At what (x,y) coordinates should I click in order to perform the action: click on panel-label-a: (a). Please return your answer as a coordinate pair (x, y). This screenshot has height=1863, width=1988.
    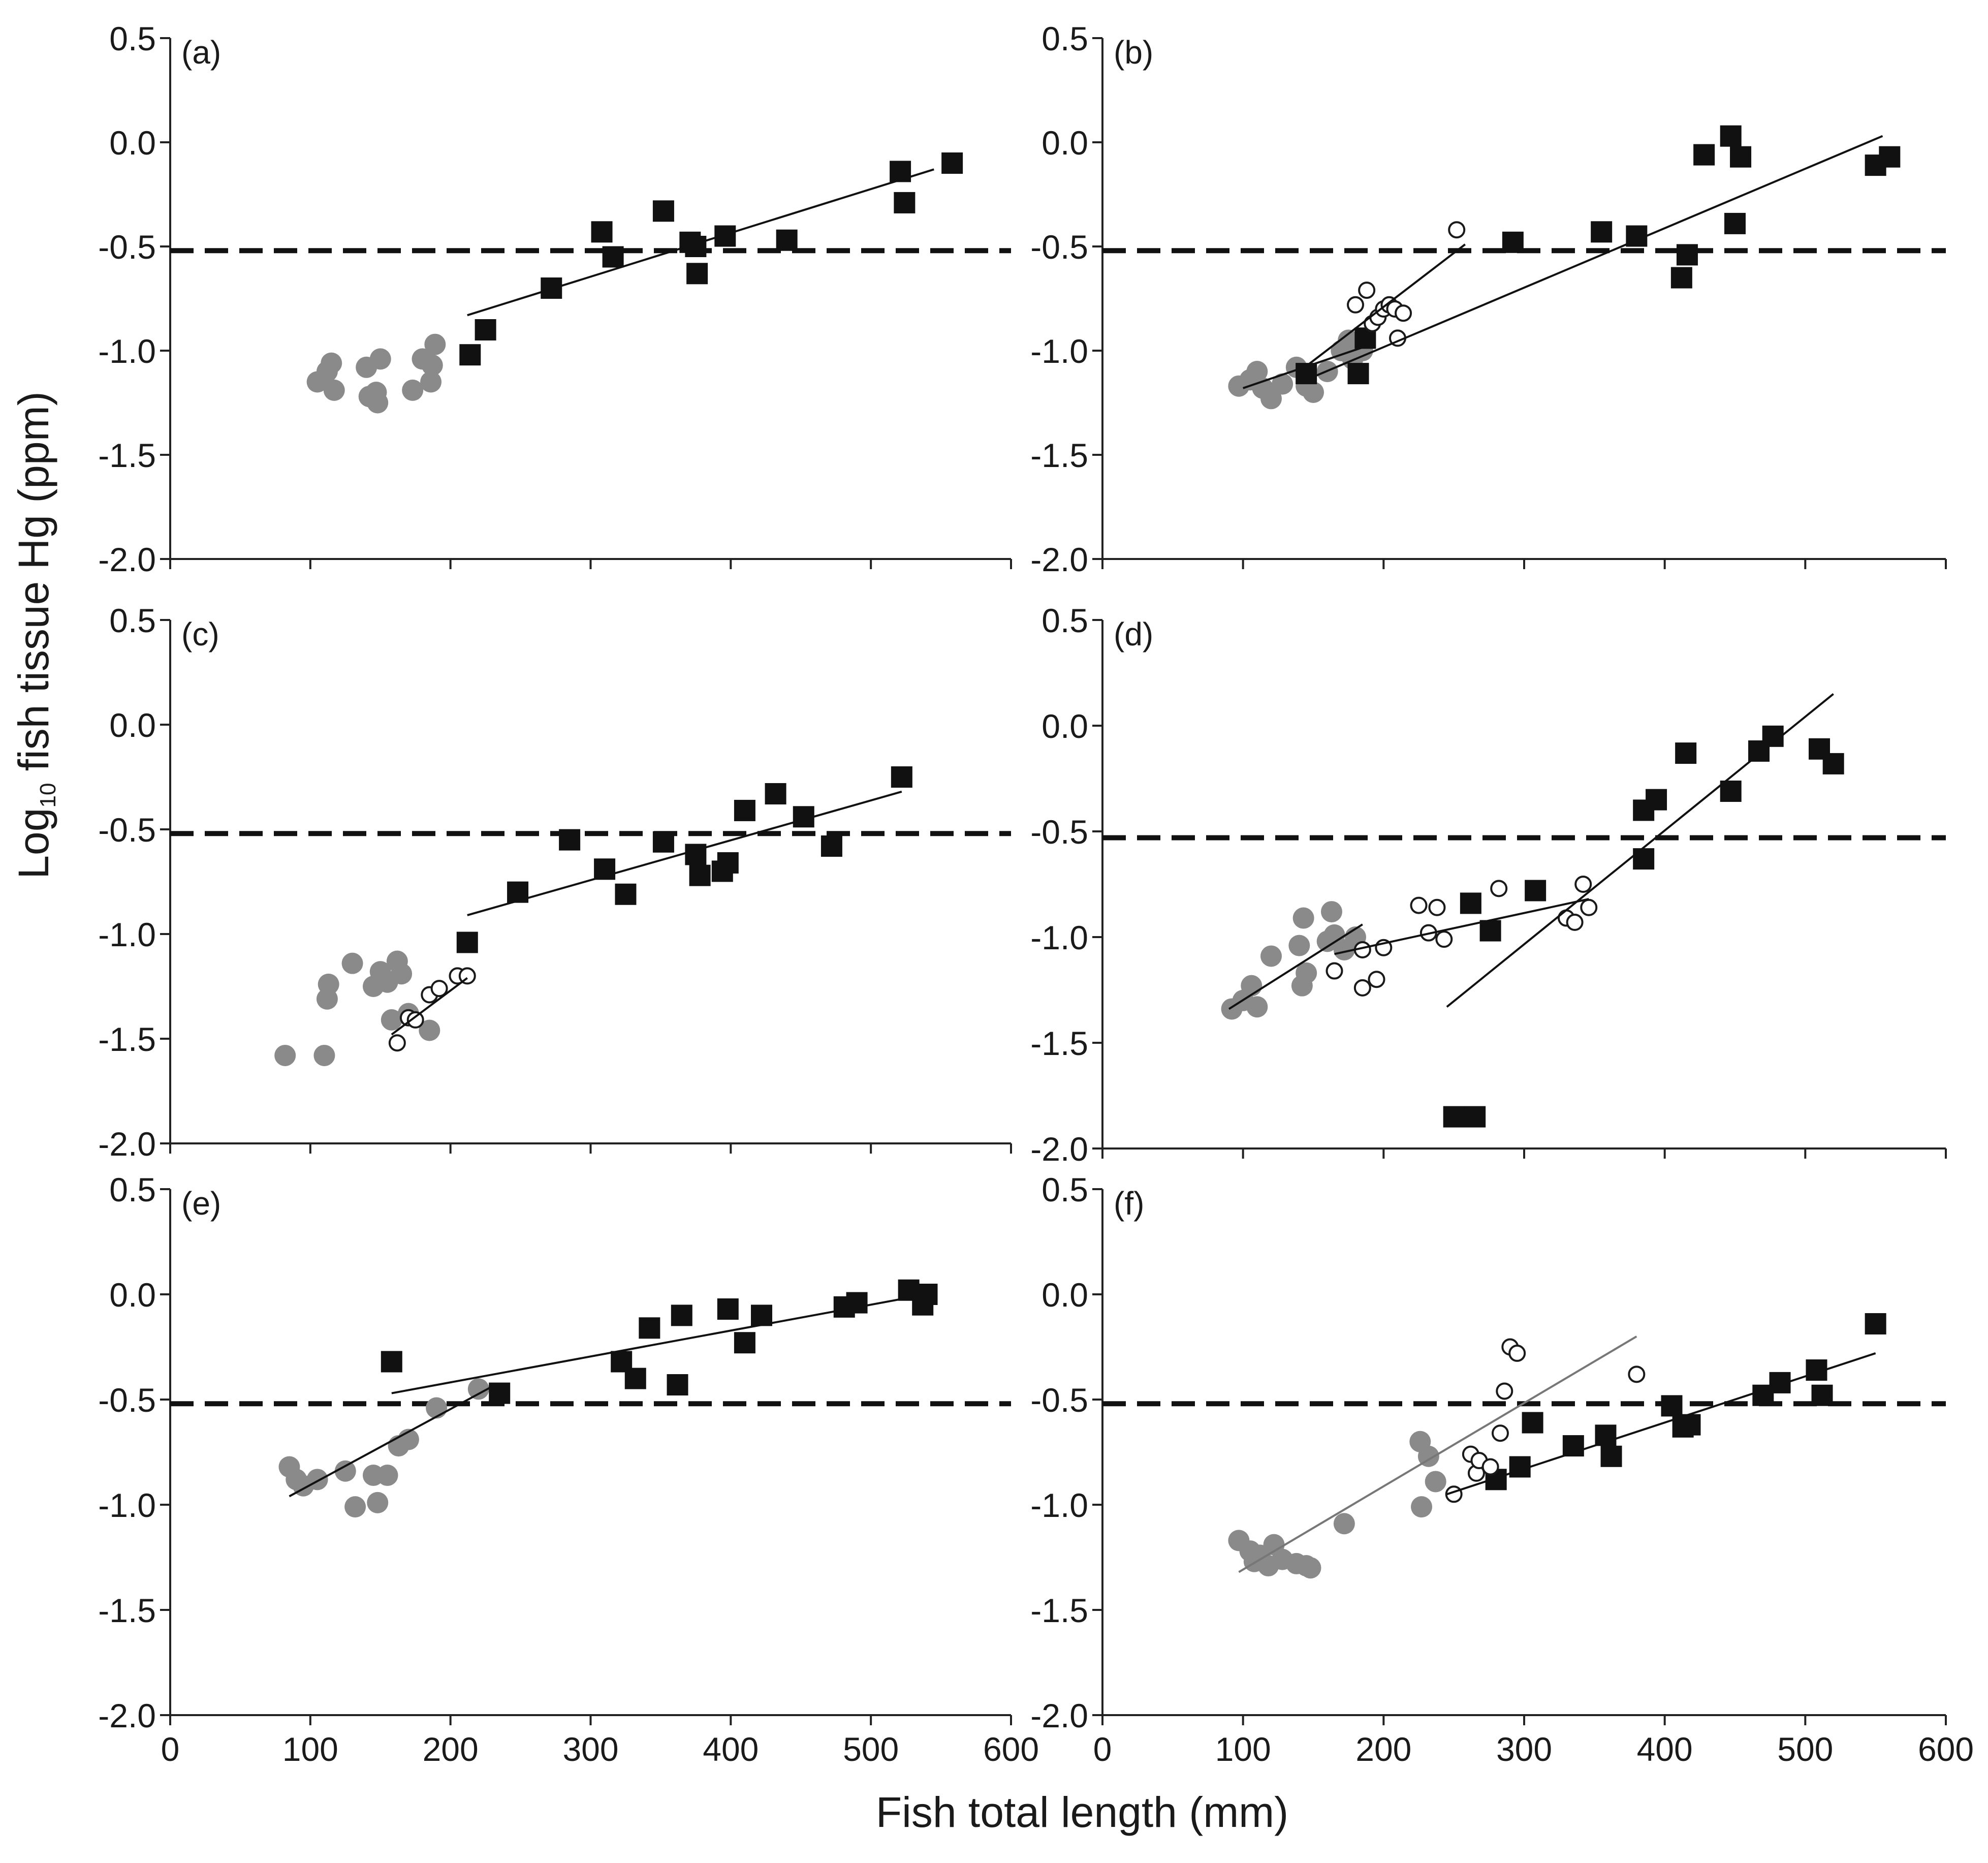
    Looking at the image, I should click on (201, 52).